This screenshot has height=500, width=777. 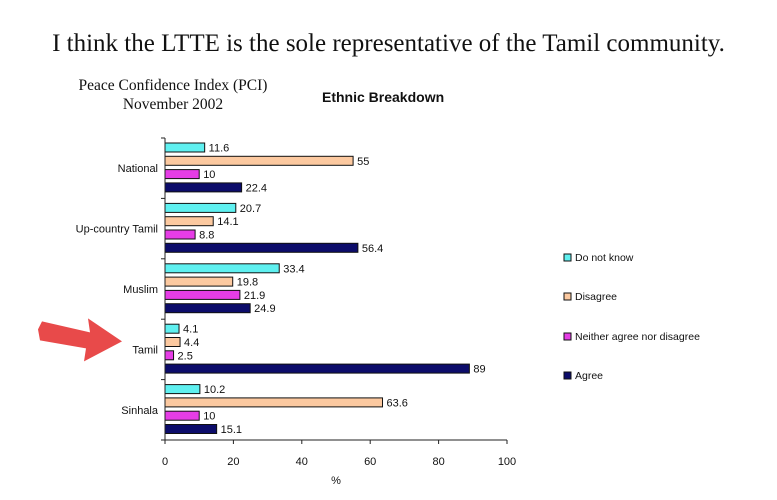 What do you see at coordinates (264, 309) in the screenshot?
I see `data-label: 24.9` at bounding box center [264, 309].